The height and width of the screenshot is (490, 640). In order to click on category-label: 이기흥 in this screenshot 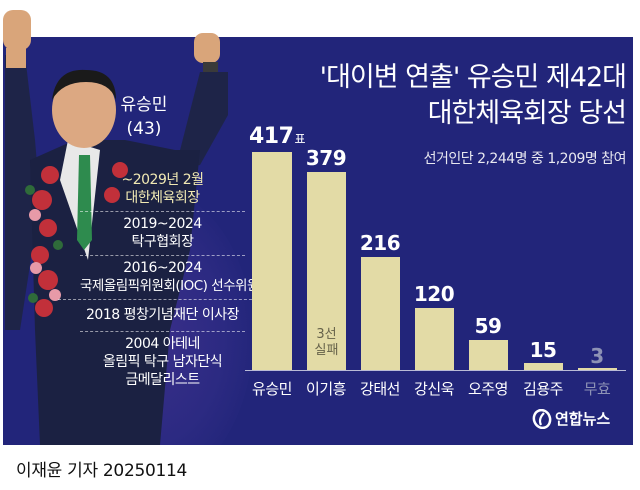, I will do `click(326, 389)`.